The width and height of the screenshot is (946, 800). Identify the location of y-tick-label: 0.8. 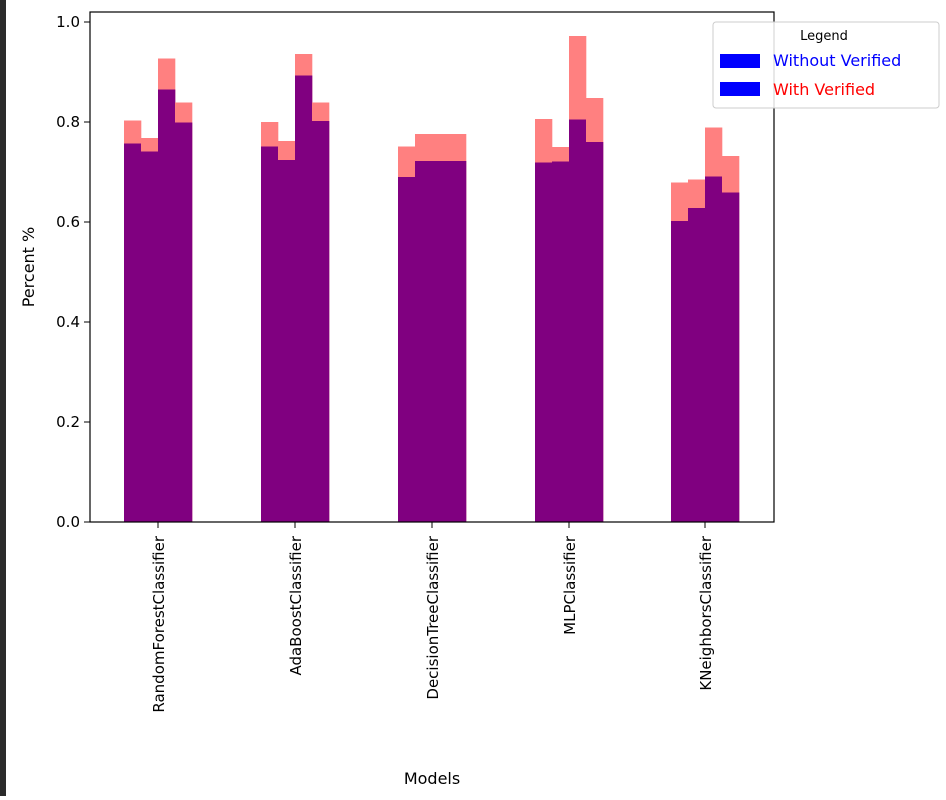
(68, 122).